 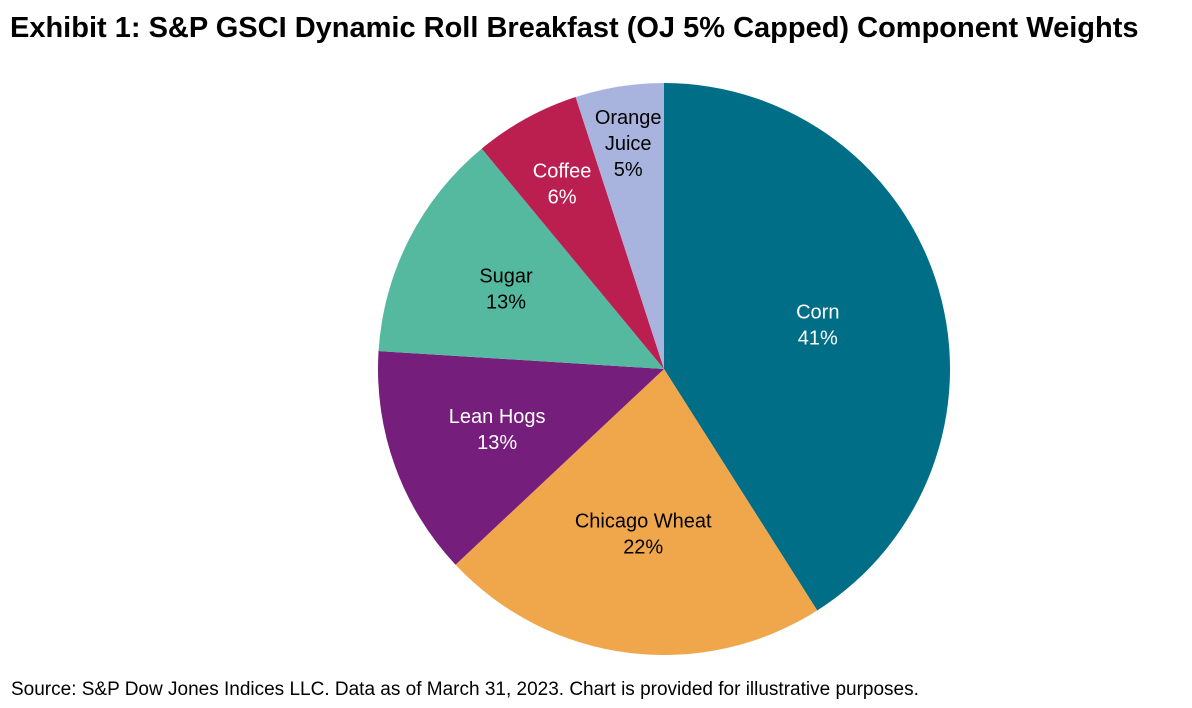 What do you see at coordinates (497, 417) in the screenshot?
I see `slice-name: Lean Hogs` at bounding box center [497, 417].